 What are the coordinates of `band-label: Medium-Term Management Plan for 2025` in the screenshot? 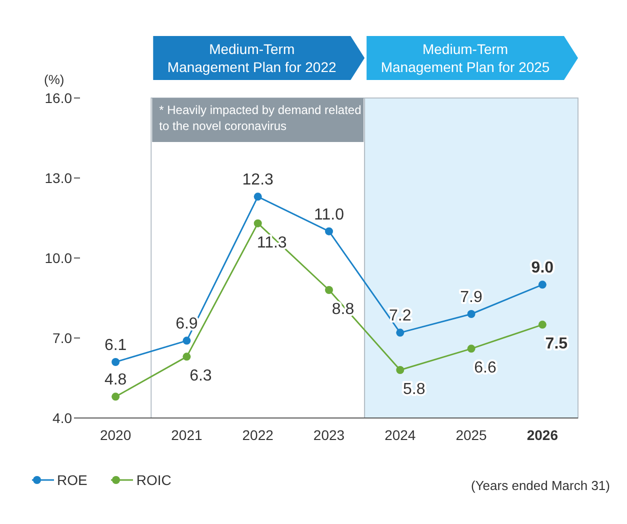 It's located at (465, 58).